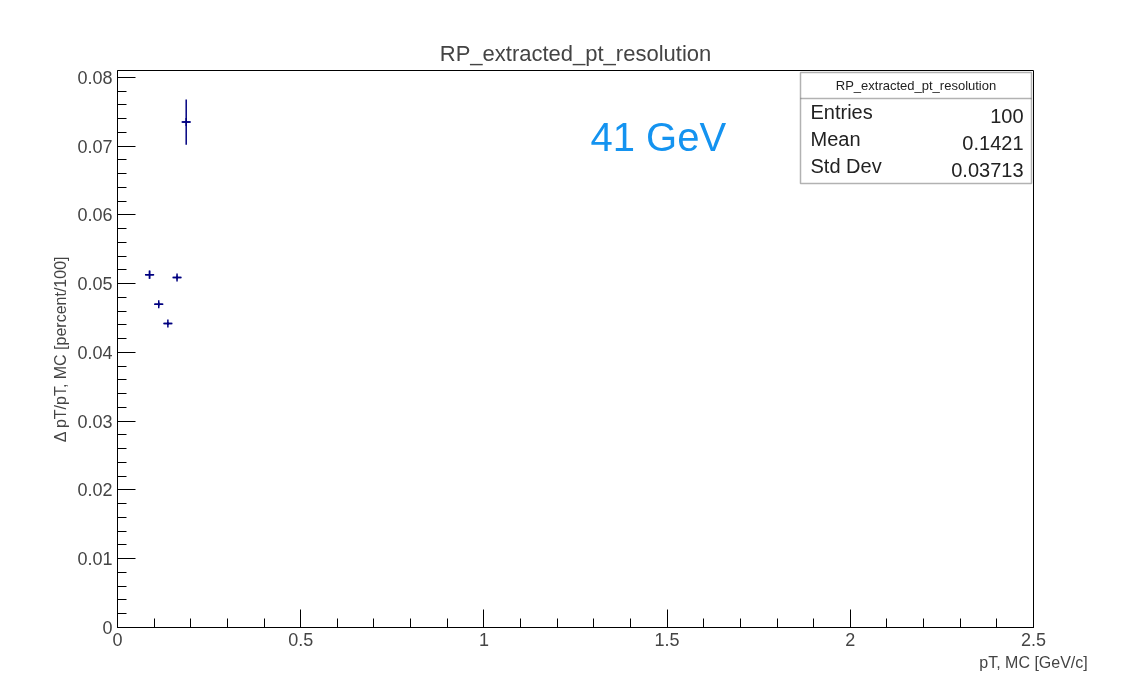  I want to click on annotation: Entries, so click(841, 111).